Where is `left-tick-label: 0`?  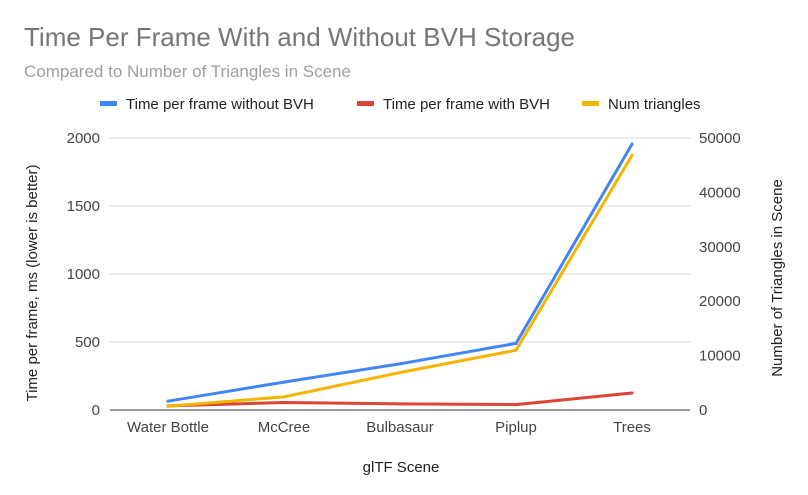
left-tick-label: 0 is located at coordinates (96, 410).